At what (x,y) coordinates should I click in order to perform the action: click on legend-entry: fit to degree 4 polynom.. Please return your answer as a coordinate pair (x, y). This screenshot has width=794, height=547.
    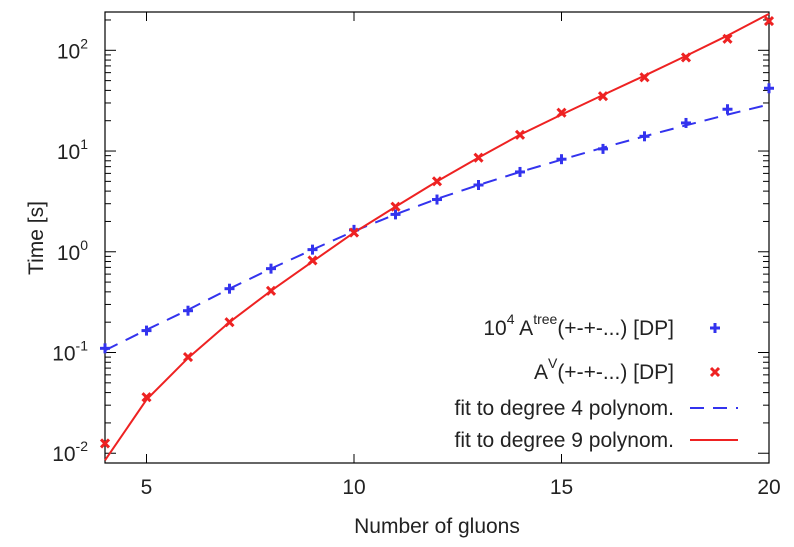
    Looking at the image, I should click on (596, 408).